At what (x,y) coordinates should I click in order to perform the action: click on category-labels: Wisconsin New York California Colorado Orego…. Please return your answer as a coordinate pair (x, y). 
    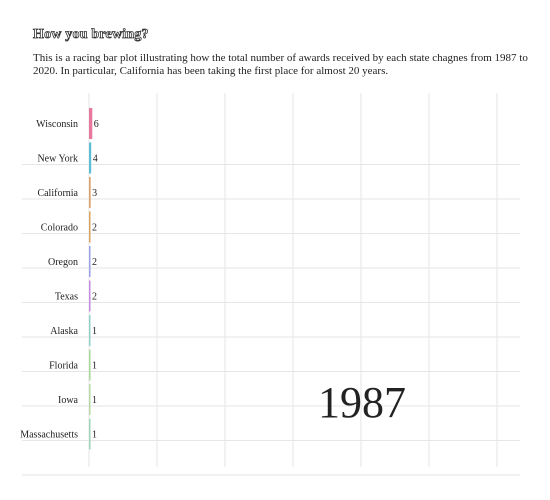
    Looking at the image, I should click on (49, 280).